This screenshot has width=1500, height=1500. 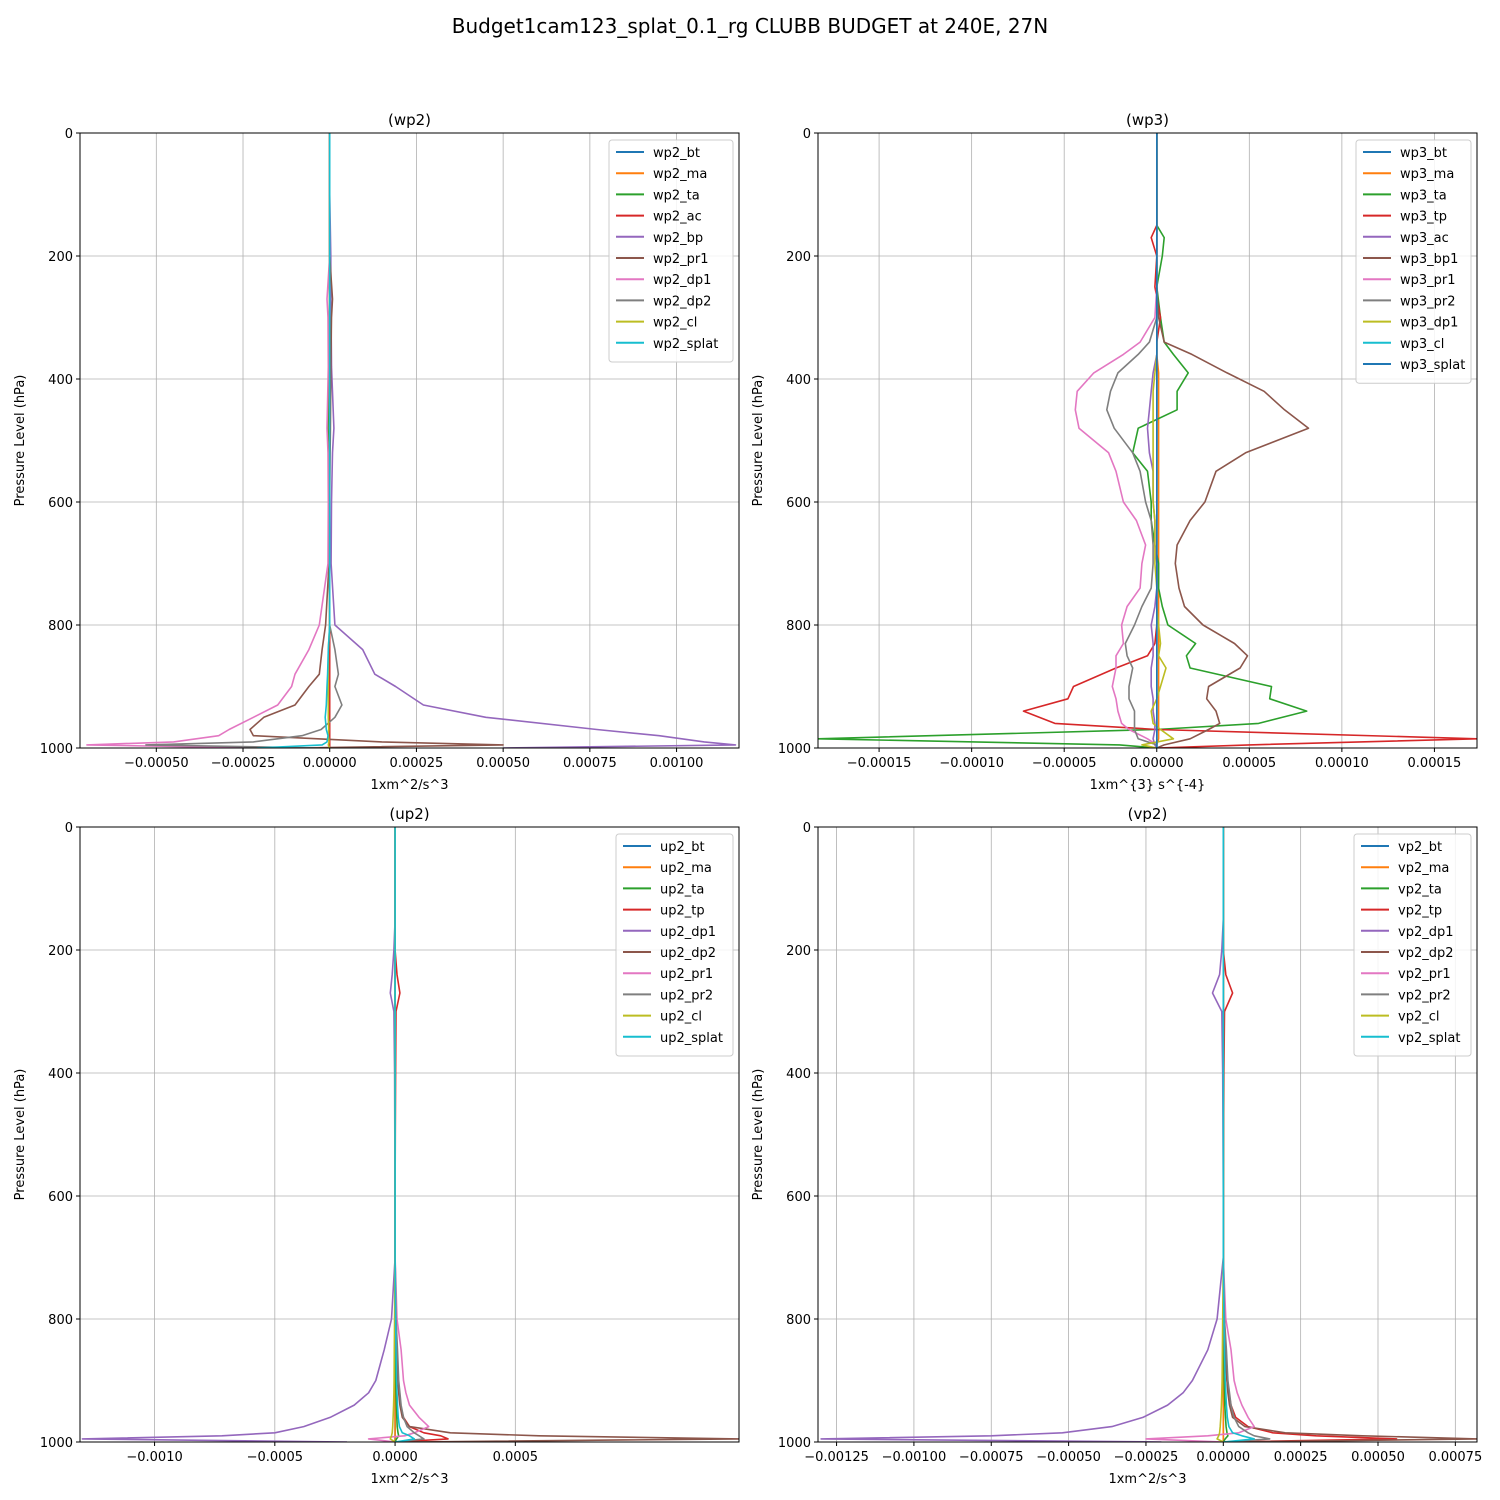 What do you see at coordinates (1420, 911) in the screenshot?
I see `legend-label: vp2_tp` at bounding box center [1420, 911].